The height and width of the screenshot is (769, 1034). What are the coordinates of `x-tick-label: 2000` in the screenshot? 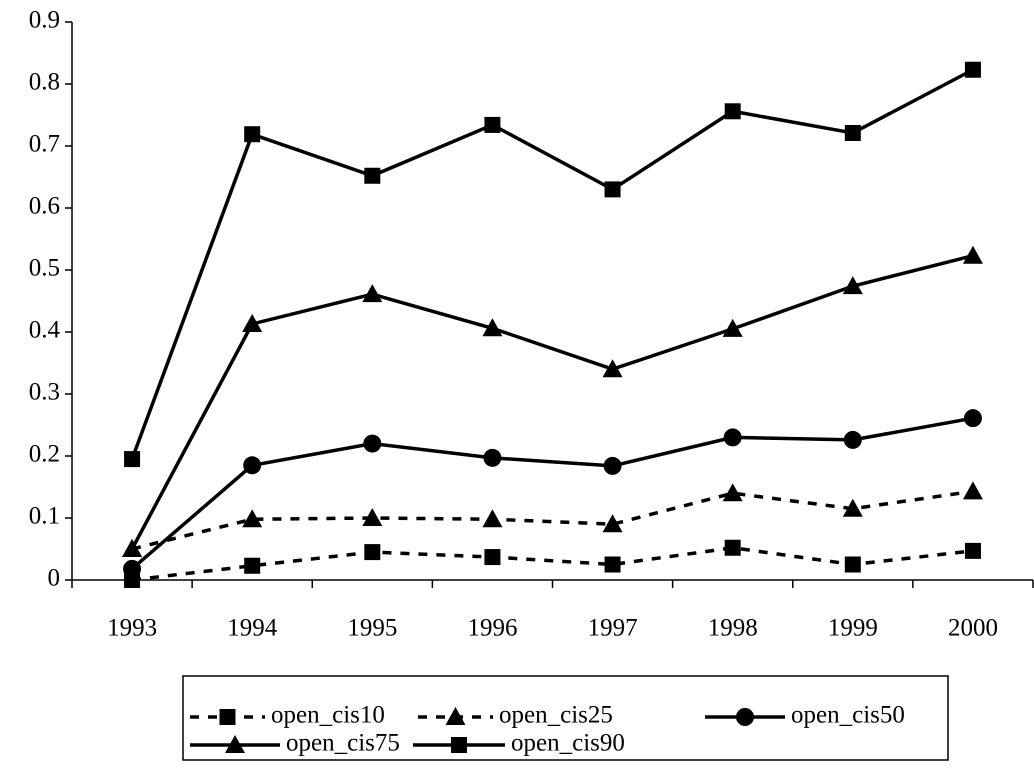 It's located at (973, 628).